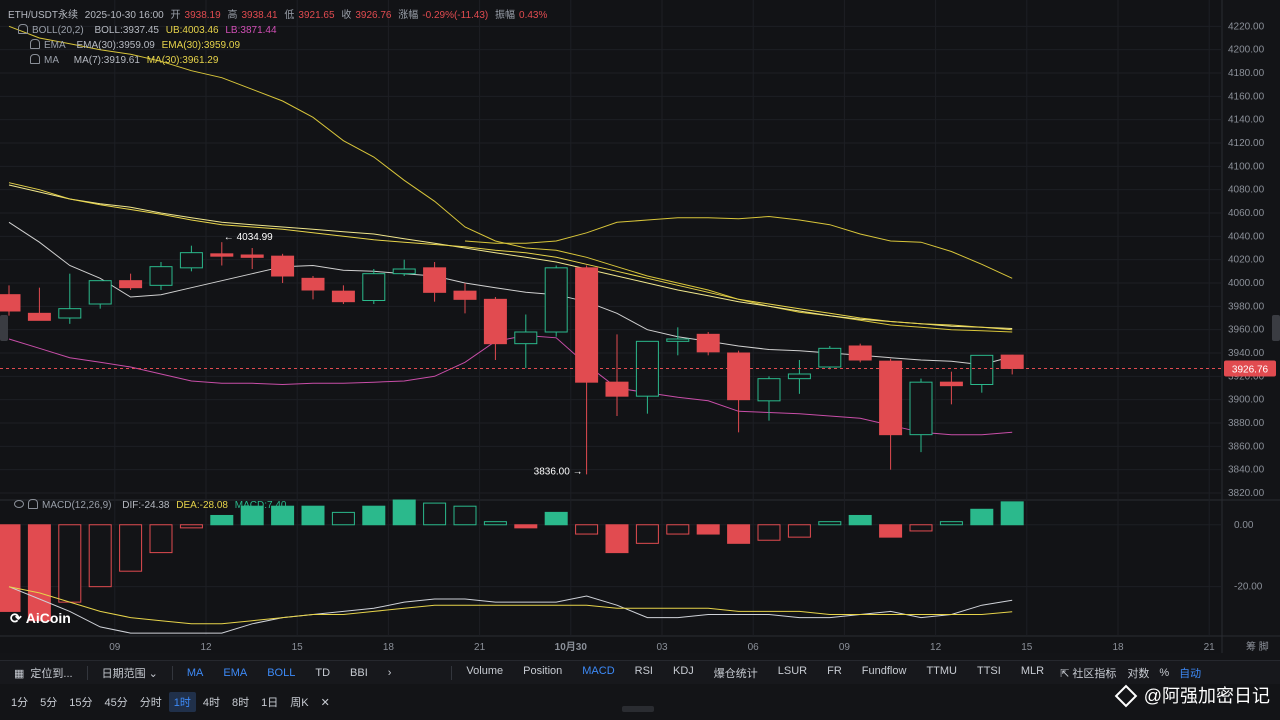  Describe the element at coordinates (116, 703) in the screenshot. I see `timeframe-3: 45分` at that location.